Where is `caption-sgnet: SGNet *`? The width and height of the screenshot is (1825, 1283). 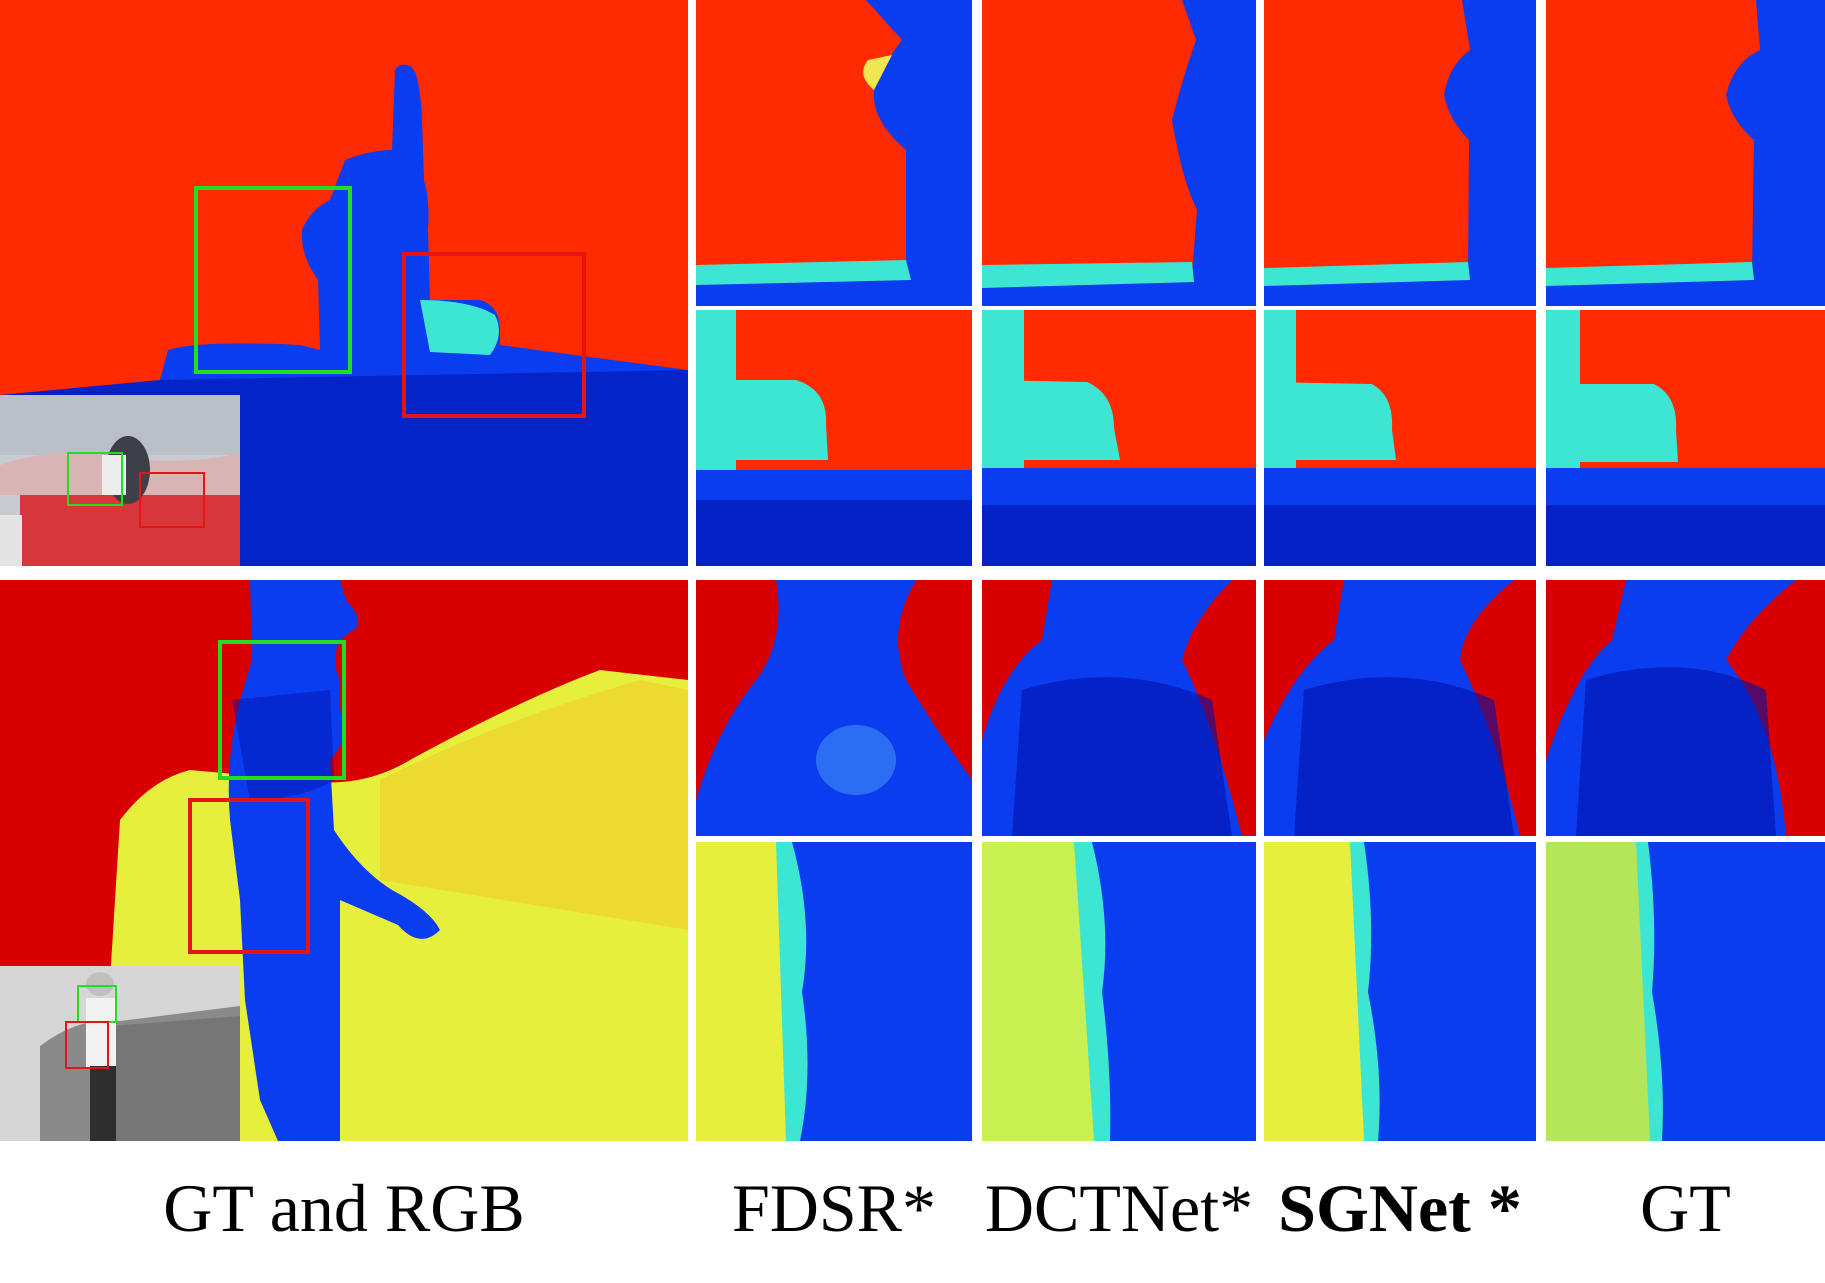 caption-sgnet: SGNet * is located at coordinates (1400, 1208).